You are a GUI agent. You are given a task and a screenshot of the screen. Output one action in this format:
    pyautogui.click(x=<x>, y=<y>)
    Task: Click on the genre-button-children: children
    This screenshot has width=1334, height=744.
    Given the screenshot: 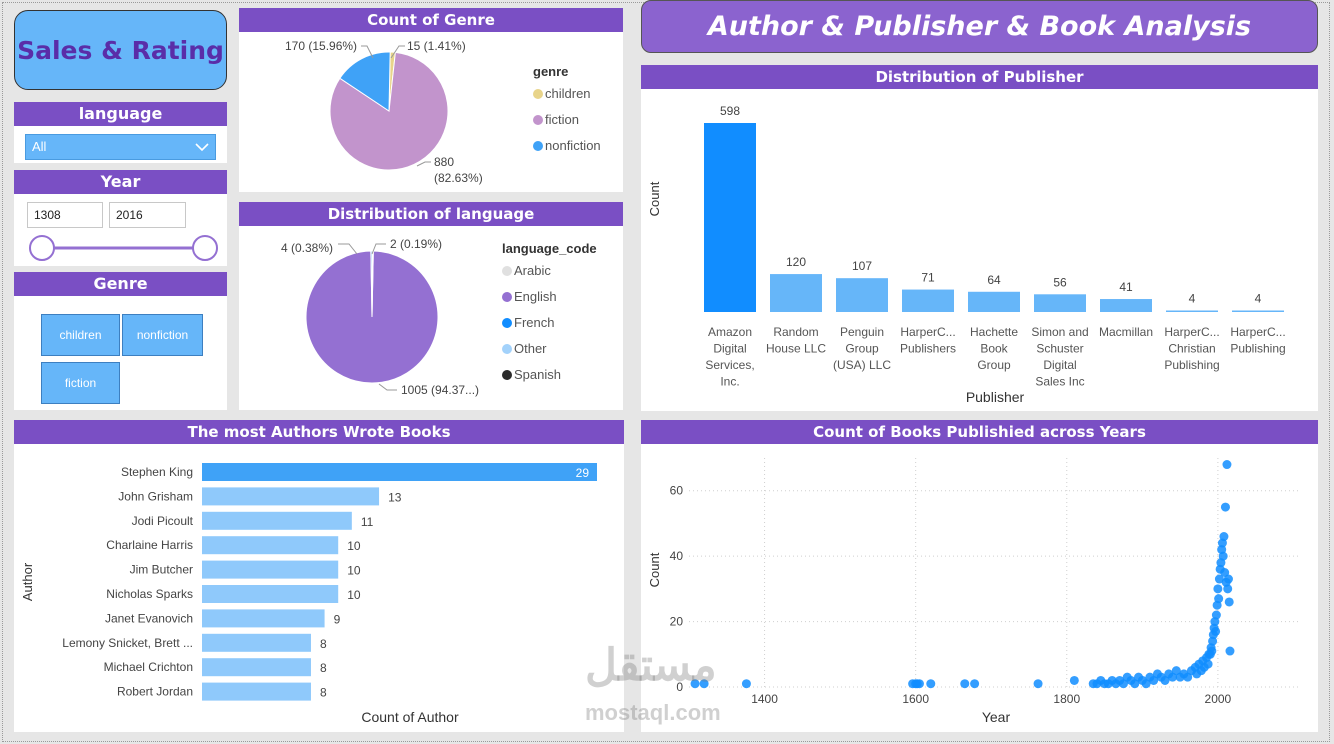 What is the action you would take?
    pyautogui.click(x=80, y=335)
    